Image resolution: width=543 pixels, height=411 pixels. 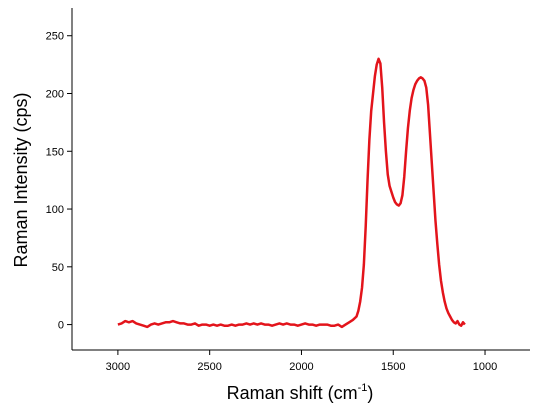 What do you see at coordinates (209, 367) in the screenshot?
I see `x-tick-label: 2500` at bounding box center [209, 367].